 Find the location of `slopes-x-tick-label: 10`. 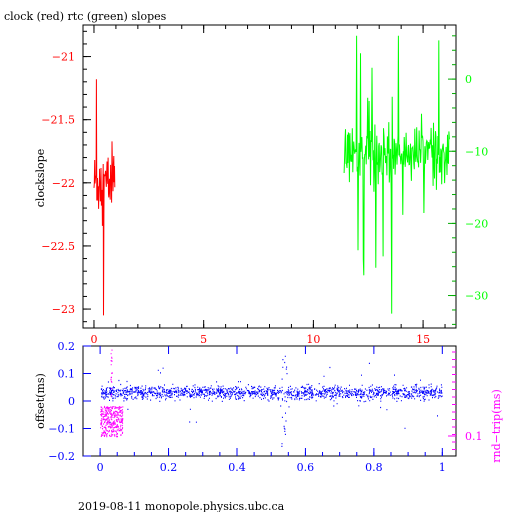

slopes-x-tick-label: 10 is located at coordinates (313, 339).